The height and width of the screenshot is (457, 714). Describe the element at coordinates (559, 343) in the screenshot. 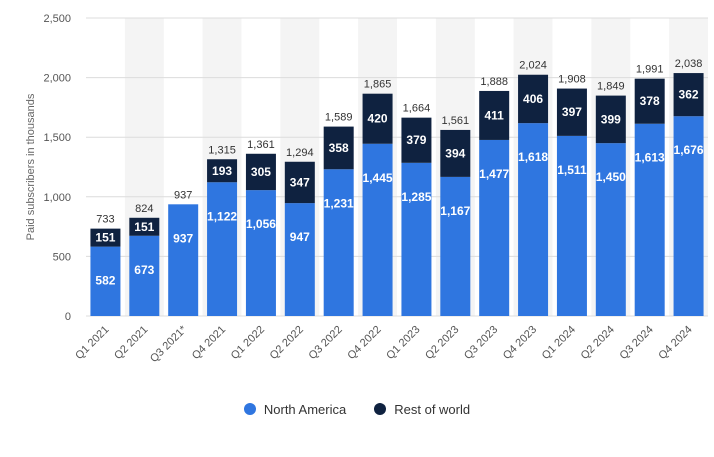

I see `x-tick-label: Q1 2024` at that location.